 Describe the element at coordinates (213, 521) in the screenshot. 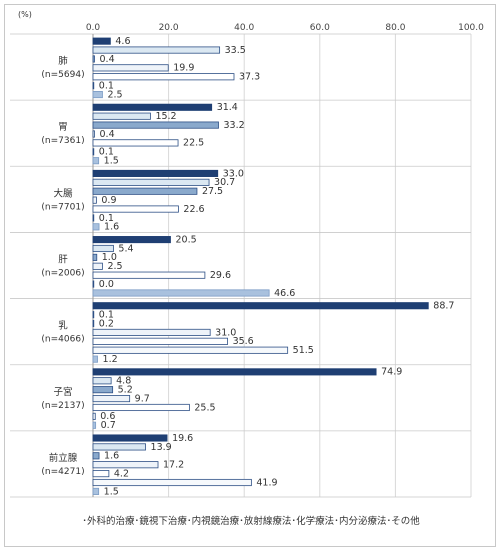

I see `legend-item: 内視鏡治療` at that location.